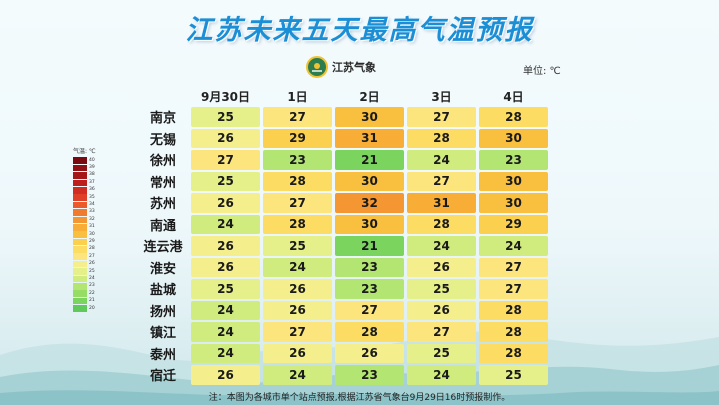 The width and height of the screenshot is (719, 405). I want to click on legend-level: 38, so click(90, 175).